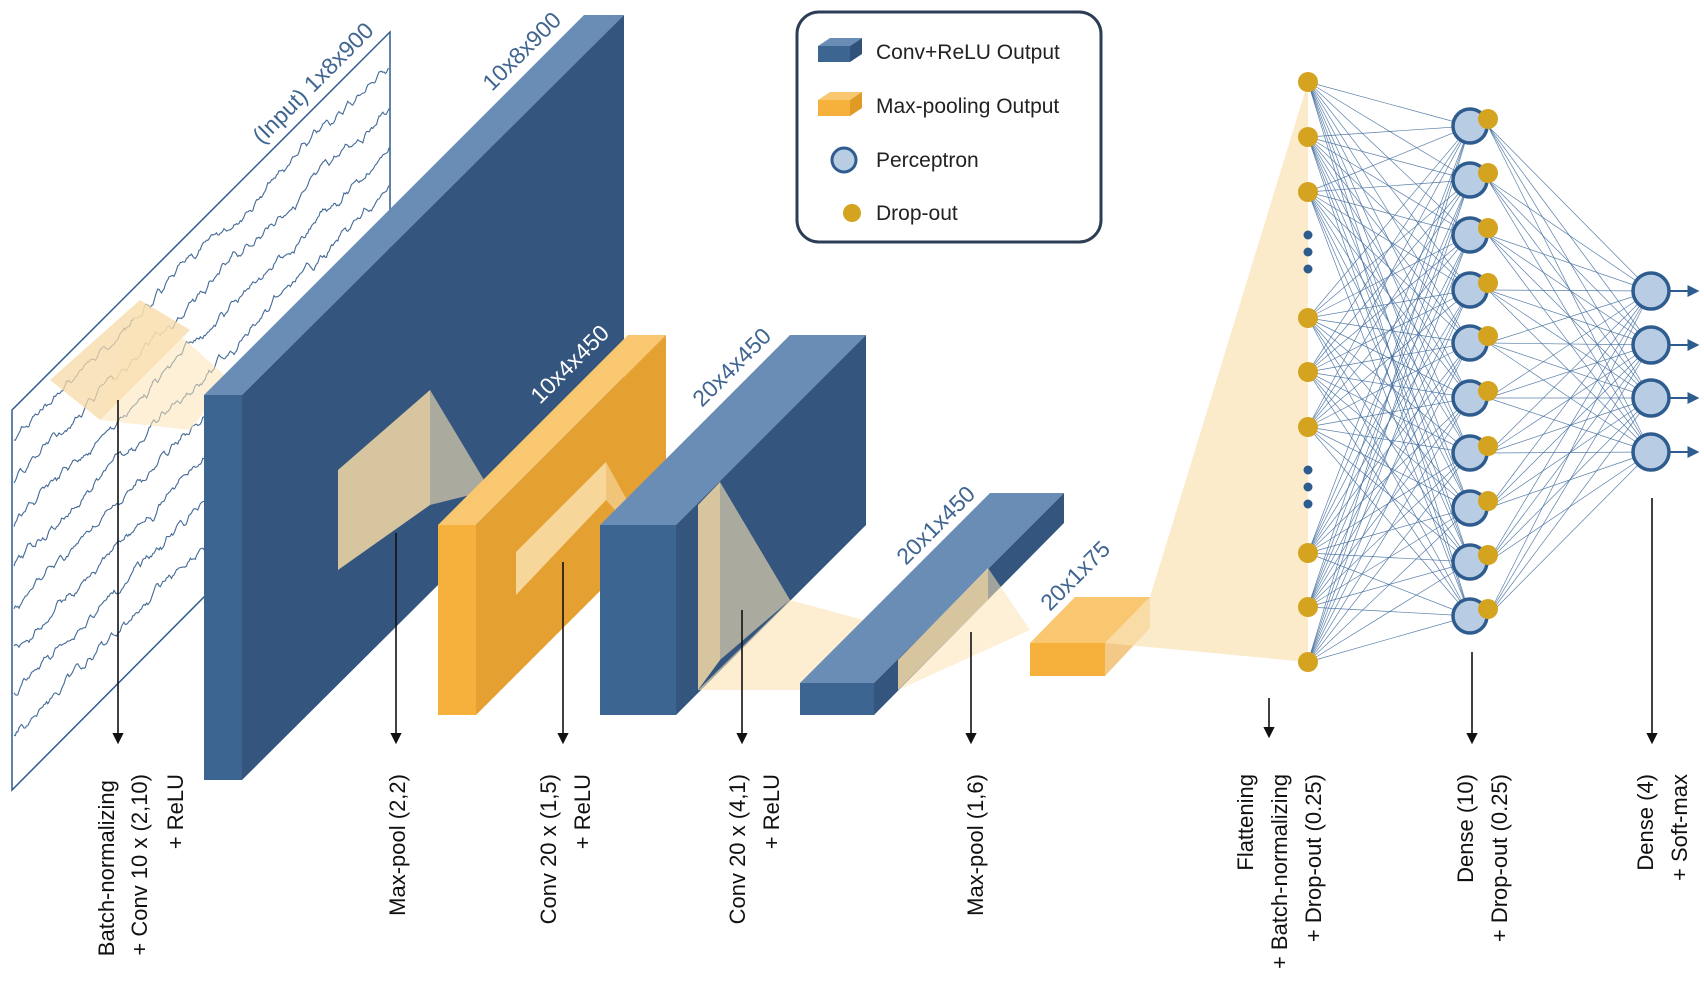 The width and height of the screenshot is (1704, 1007). What do you see at coordinates (1279, 871) in the screenshot?
I see `op6-caption-line2: + Batch-normalizing` at bounding box center [1279, 871].